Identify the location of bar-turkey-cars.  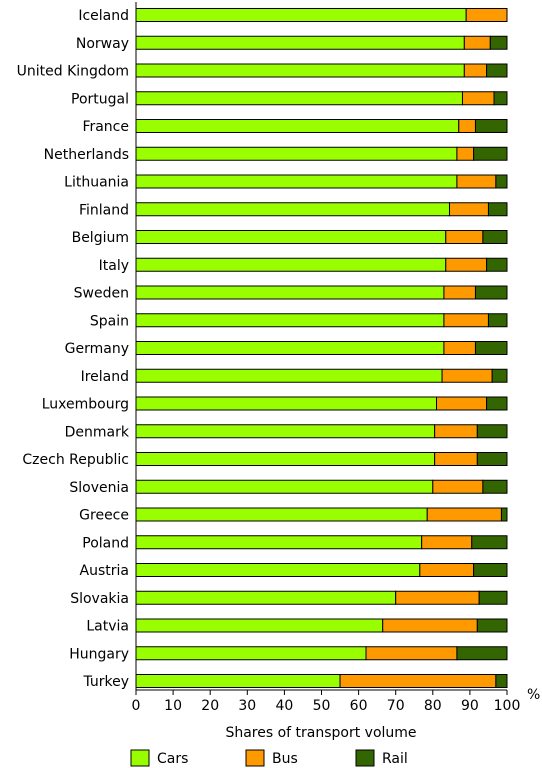
(238, 681).